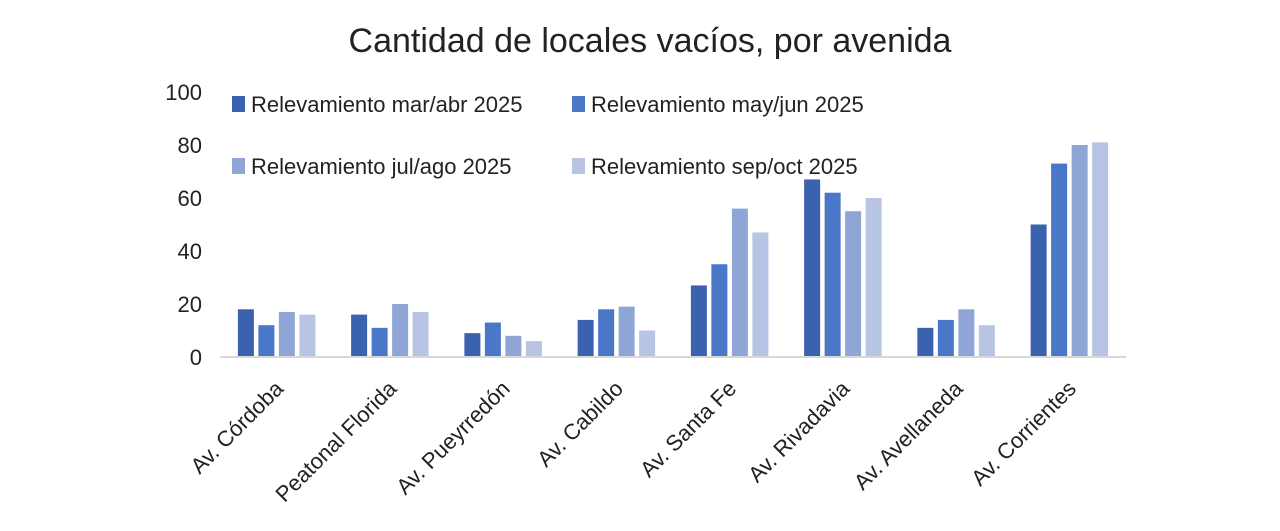 The image size is (1280, 531). Describe the element at coordinates (727, 104) in the screenshot. I see `legend-label: Relevamiento may/jun 2025` at that location.